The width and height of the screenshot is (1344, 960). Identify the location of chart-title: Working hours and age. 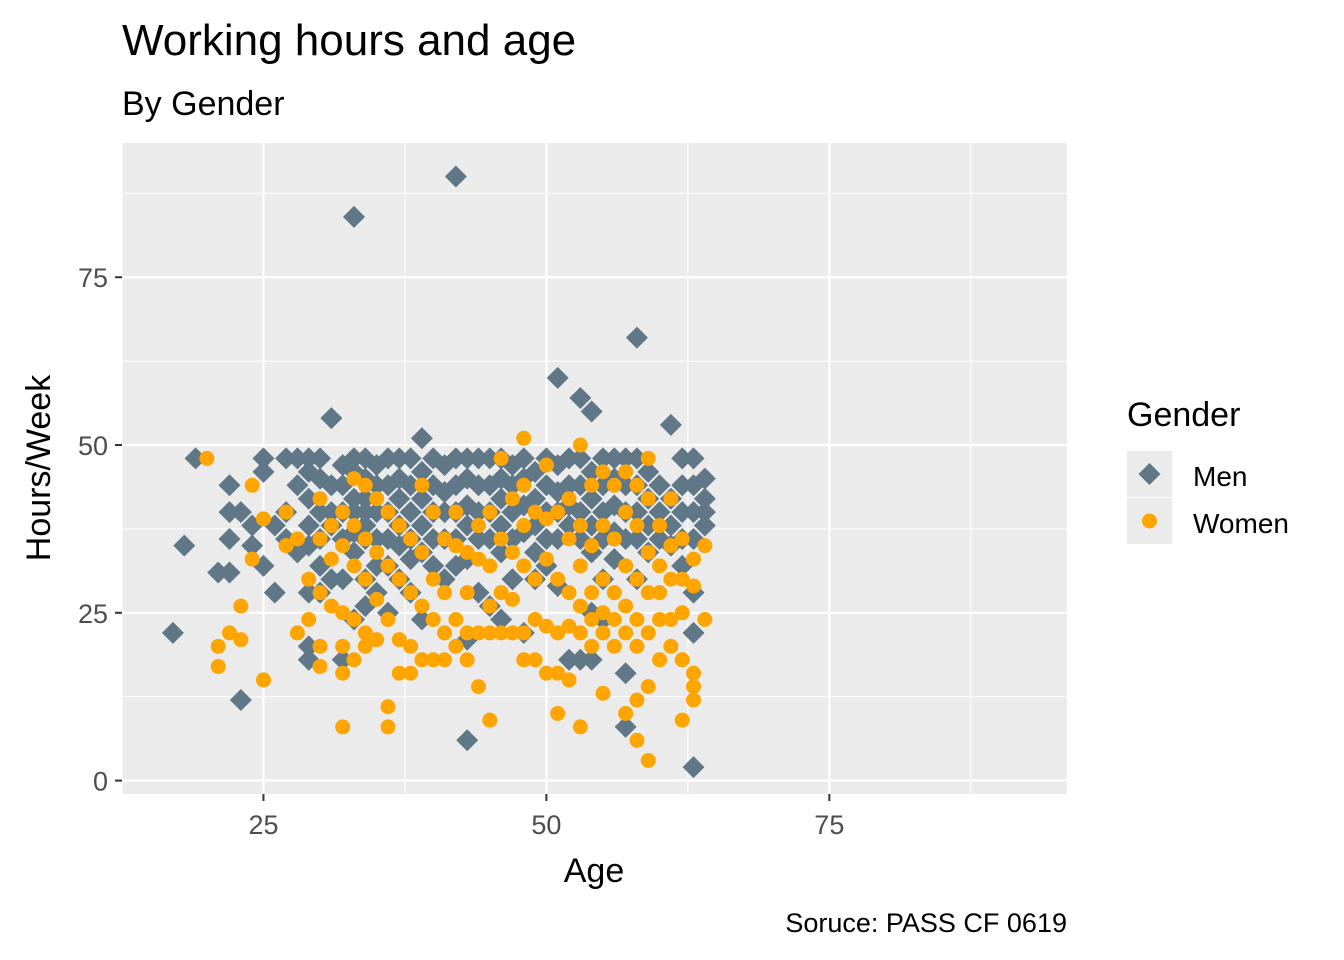
(349, 40).